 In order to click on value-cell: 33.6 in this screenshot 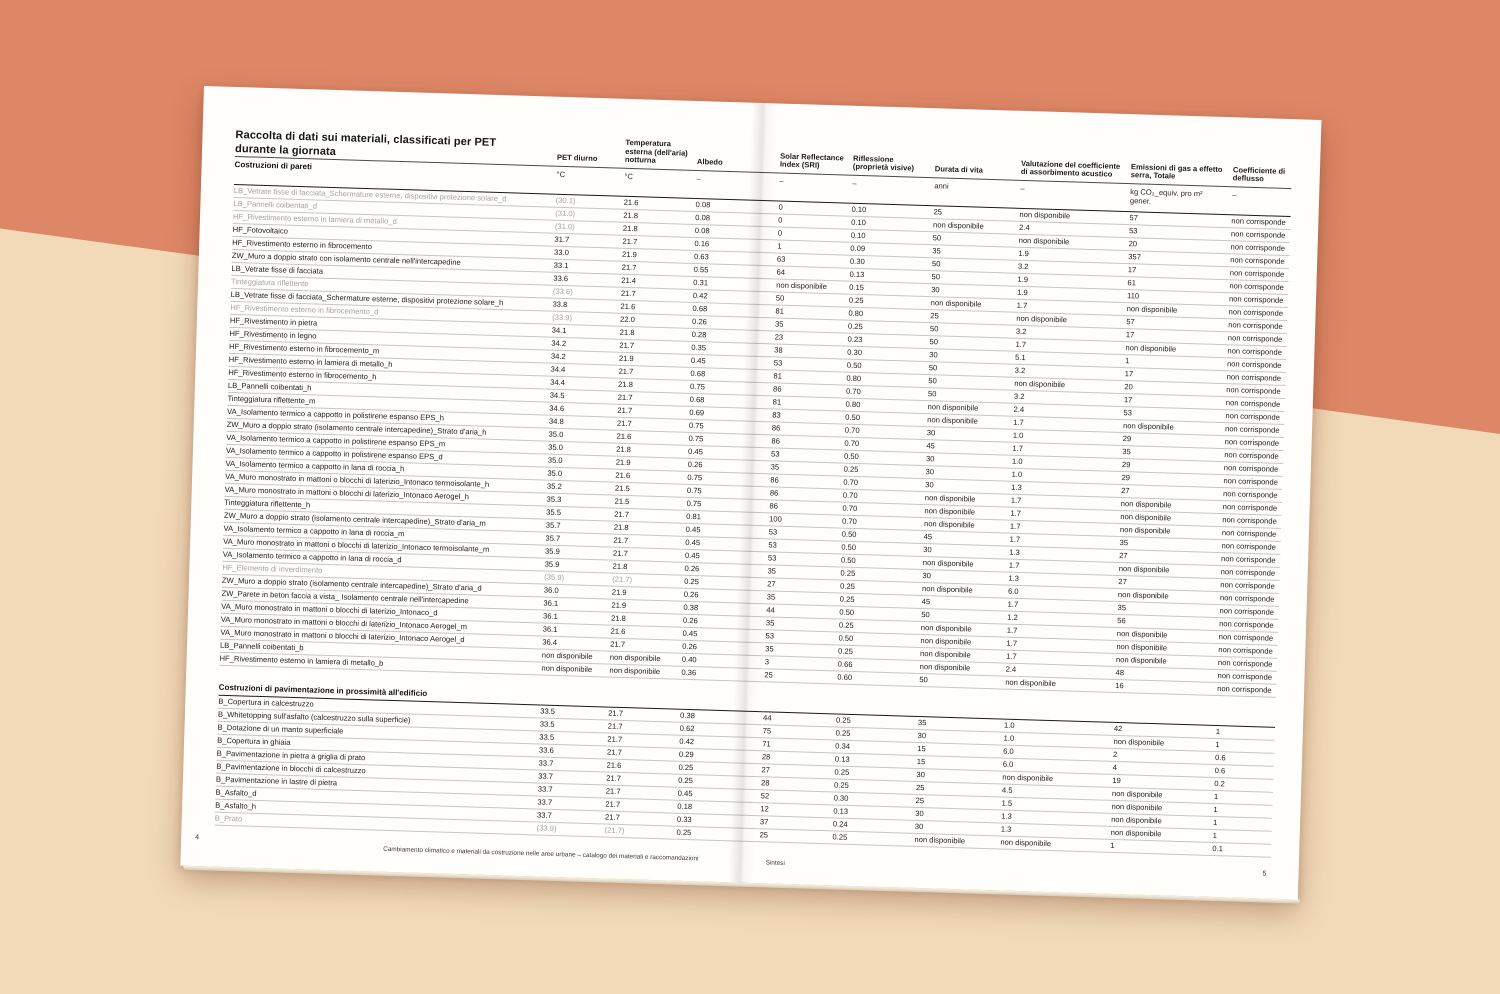, I will do `click(587, 279)`.